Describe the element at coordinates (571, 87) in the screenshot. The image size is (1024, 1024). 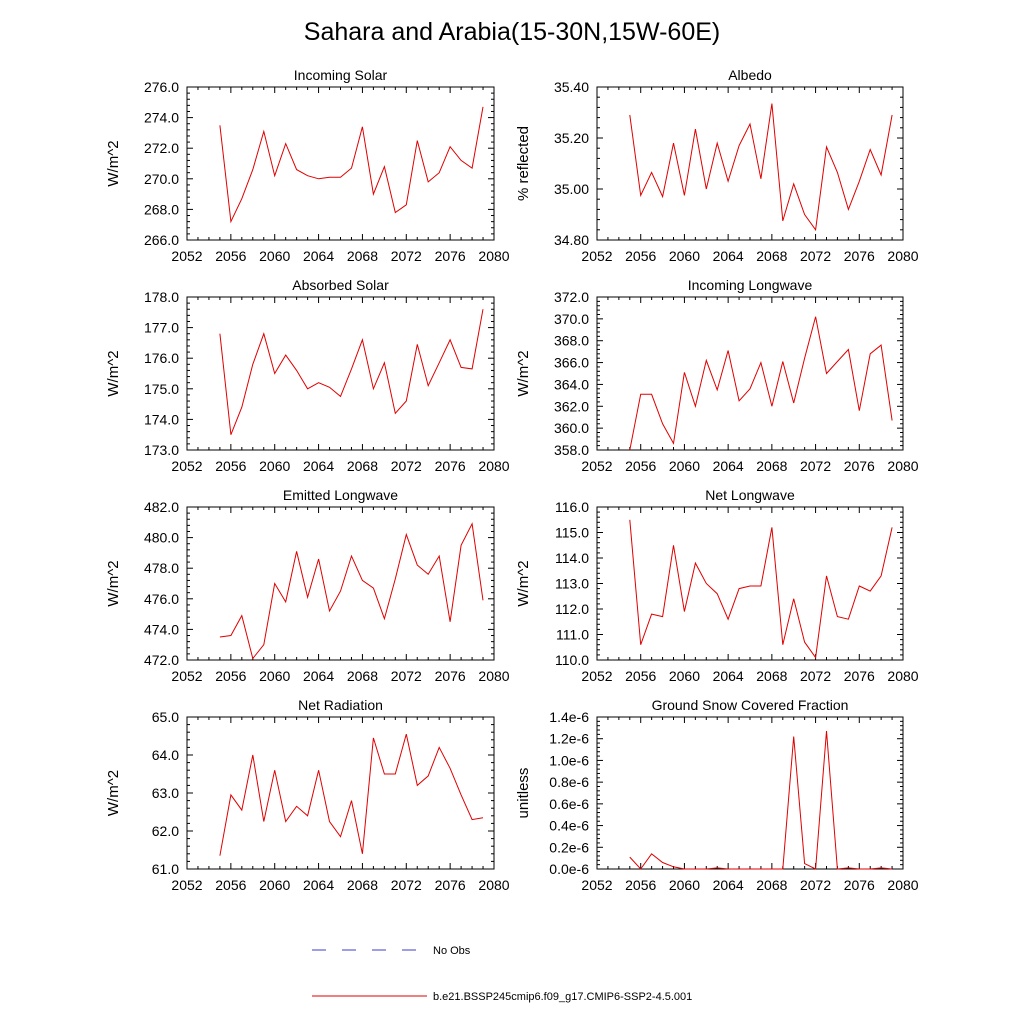
I see `y-tick-label: 35.40` at that location.